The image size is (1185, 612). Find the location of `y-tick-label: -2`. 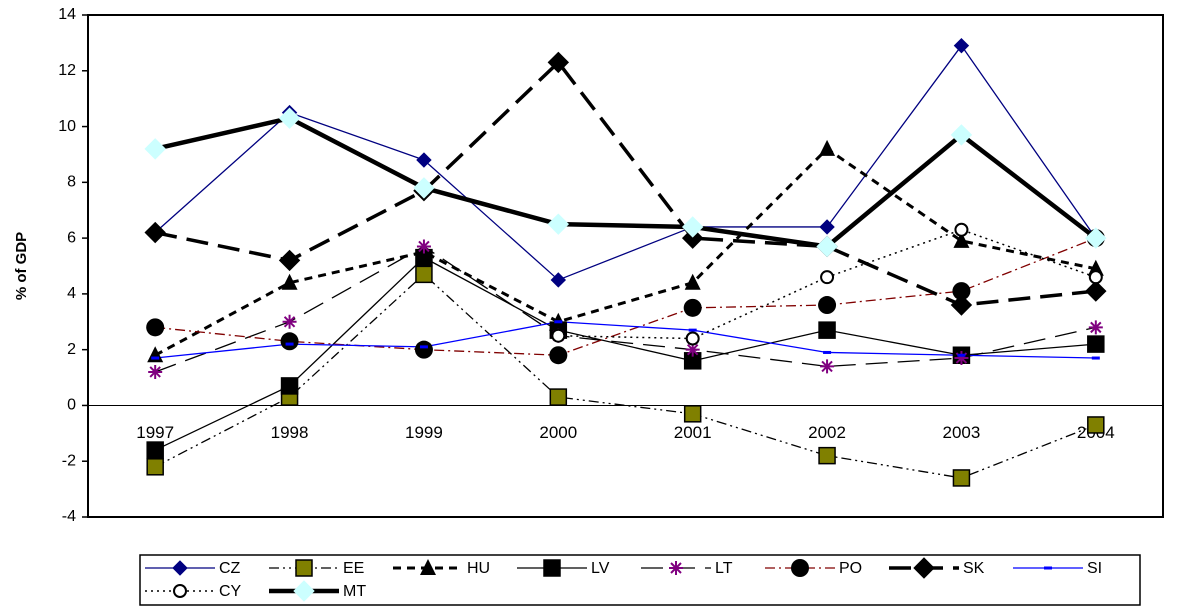

y-tick-label: -2 is located at coordinates (69, 460).